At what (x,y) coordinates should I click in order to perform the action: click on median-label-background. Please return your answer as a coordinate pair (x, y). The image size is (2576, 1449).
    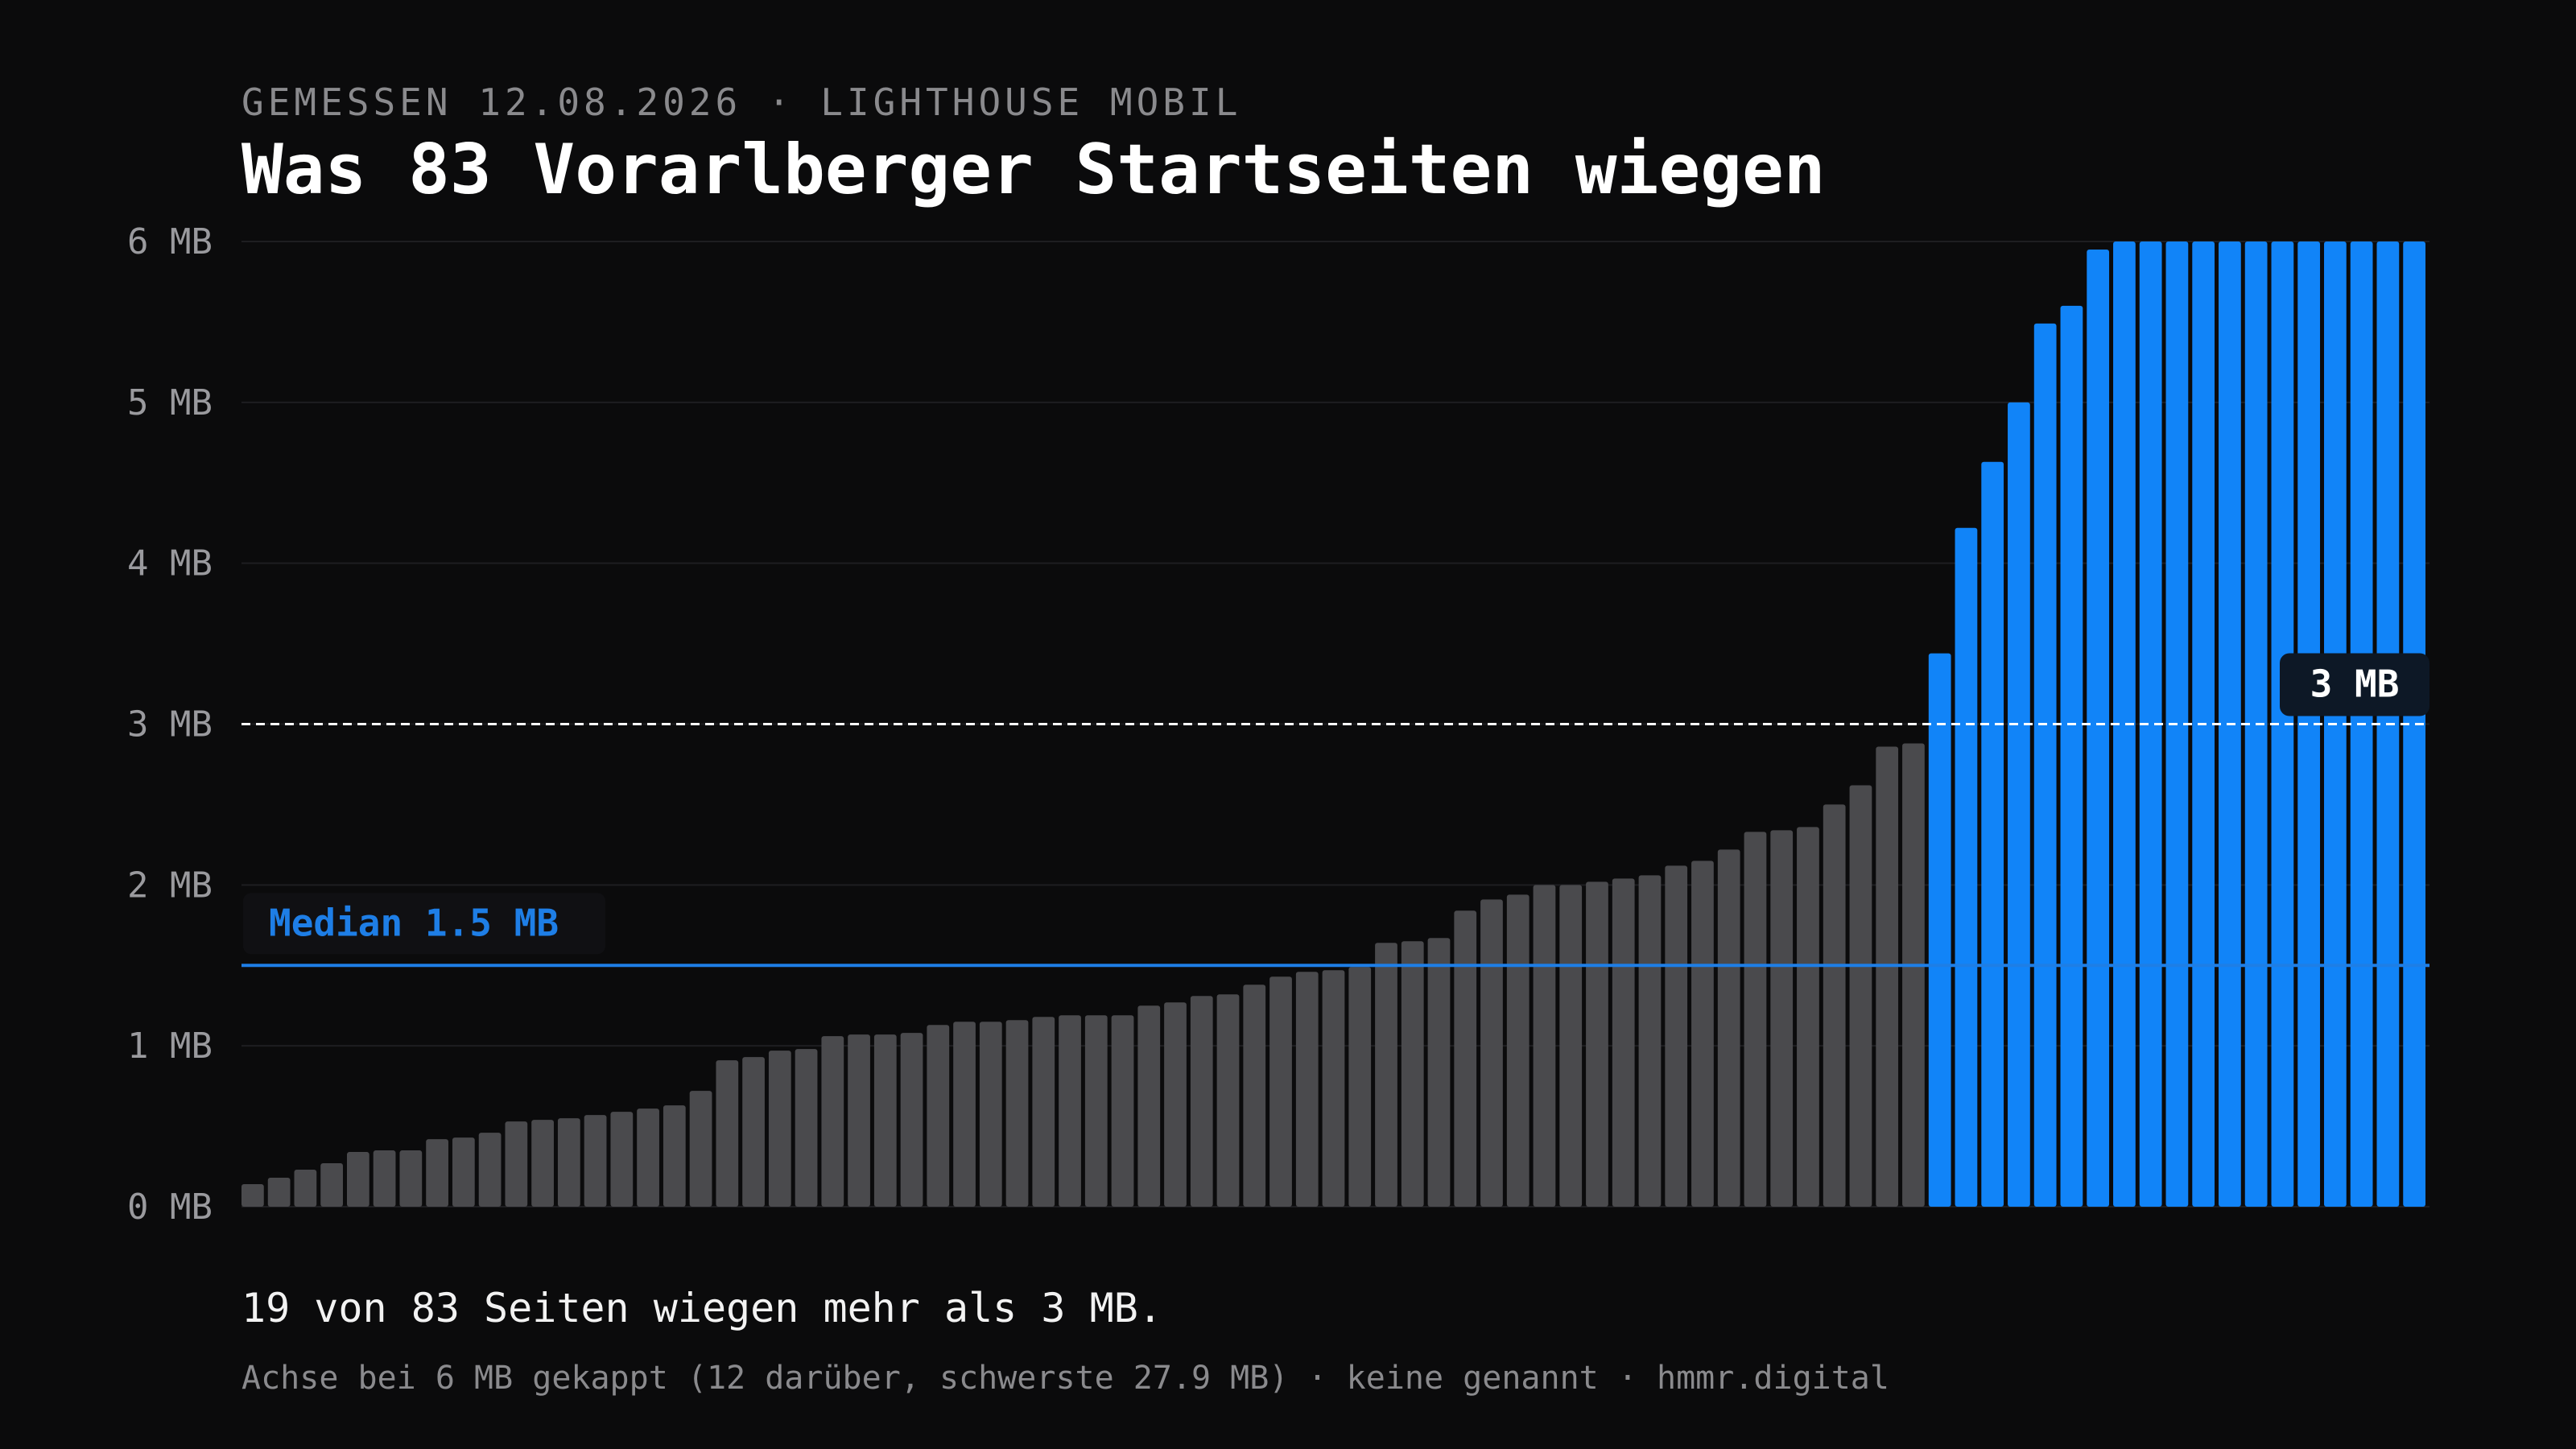
    Looking at the image, I should click on (424, 924).